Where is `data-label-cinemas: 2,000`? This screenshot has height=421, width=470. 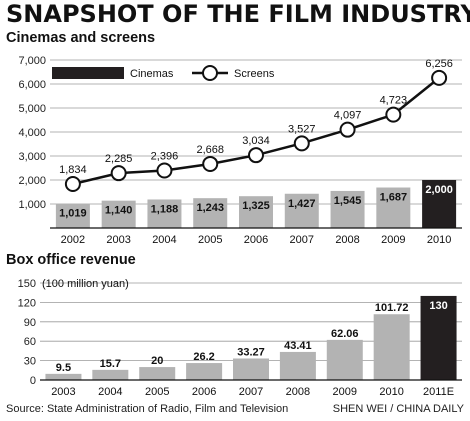 data-label-cinemas: 2,000 is located at coordinates (439, 190).